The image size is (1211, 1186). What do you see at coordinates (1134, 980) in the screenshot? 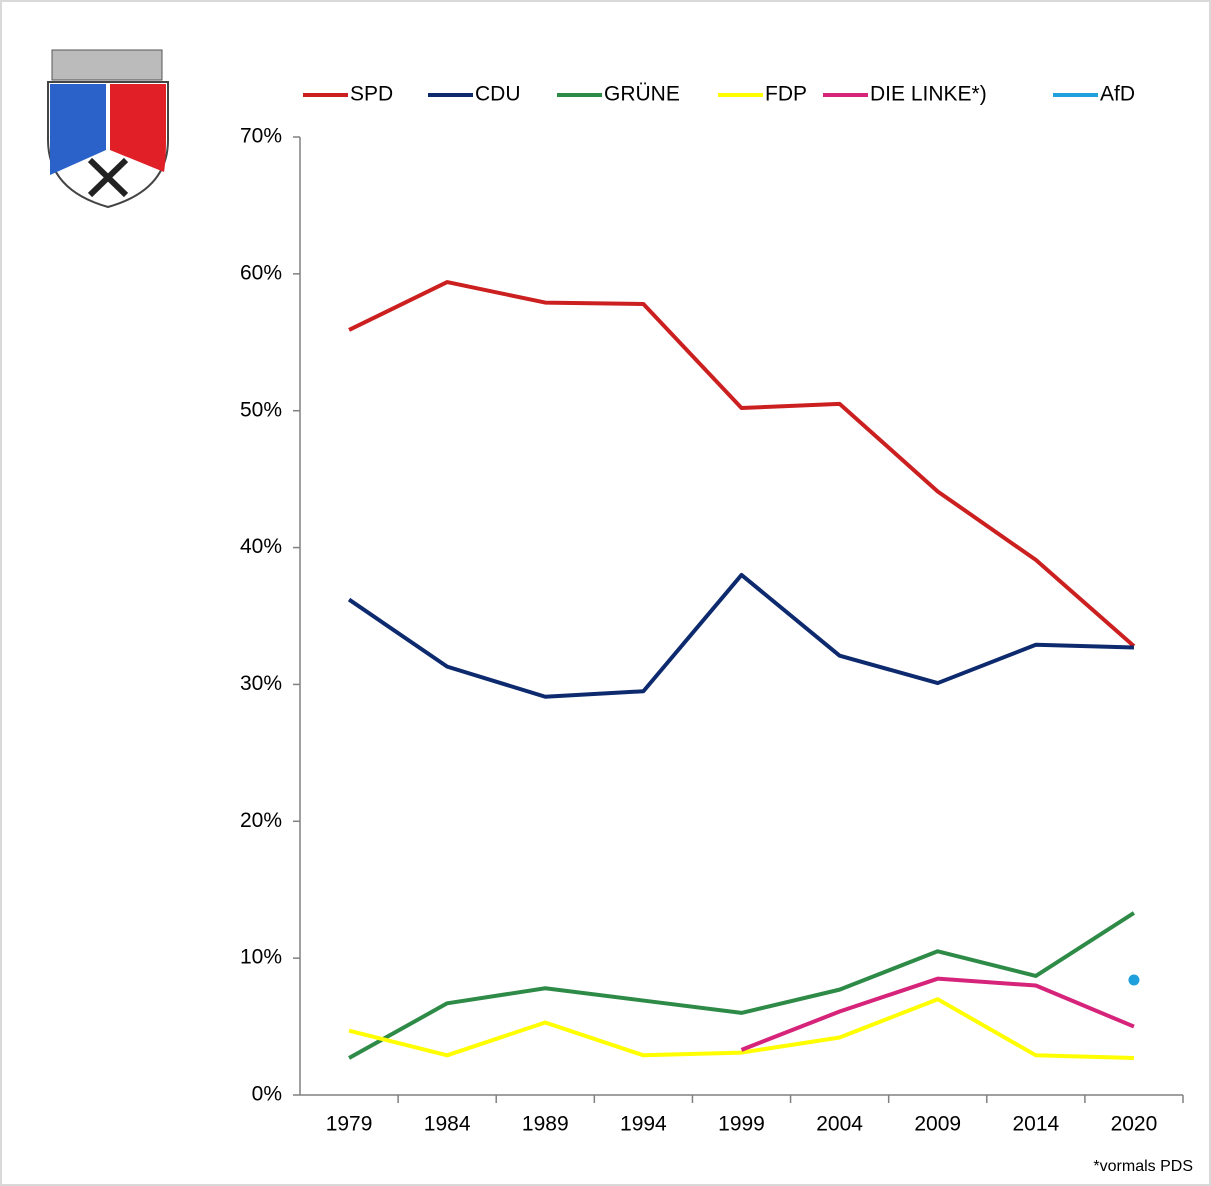
I see `point` at bounding box center [1134, 980].